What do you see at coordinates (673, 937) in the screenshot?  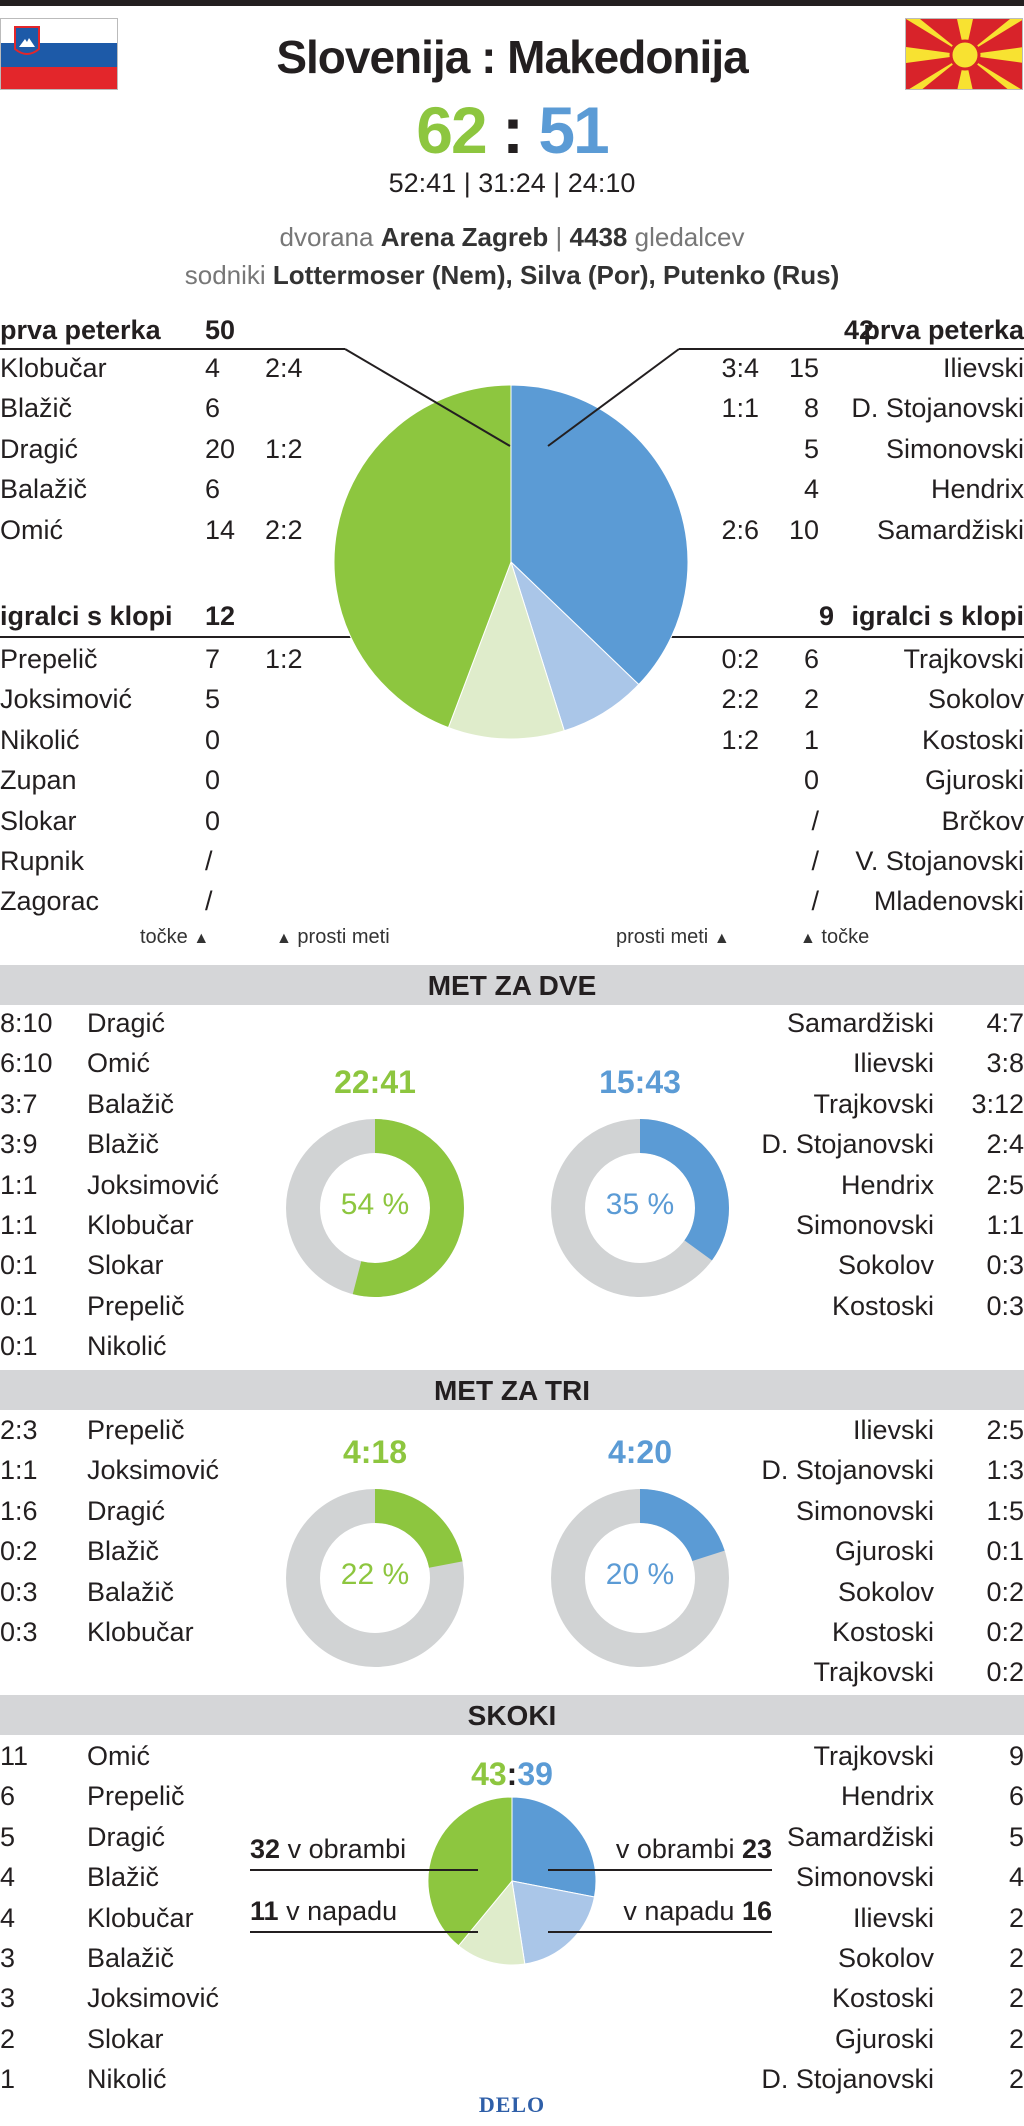 I see `legend-ft-away: prosti meti ▲` at bounding box center [673, 937].